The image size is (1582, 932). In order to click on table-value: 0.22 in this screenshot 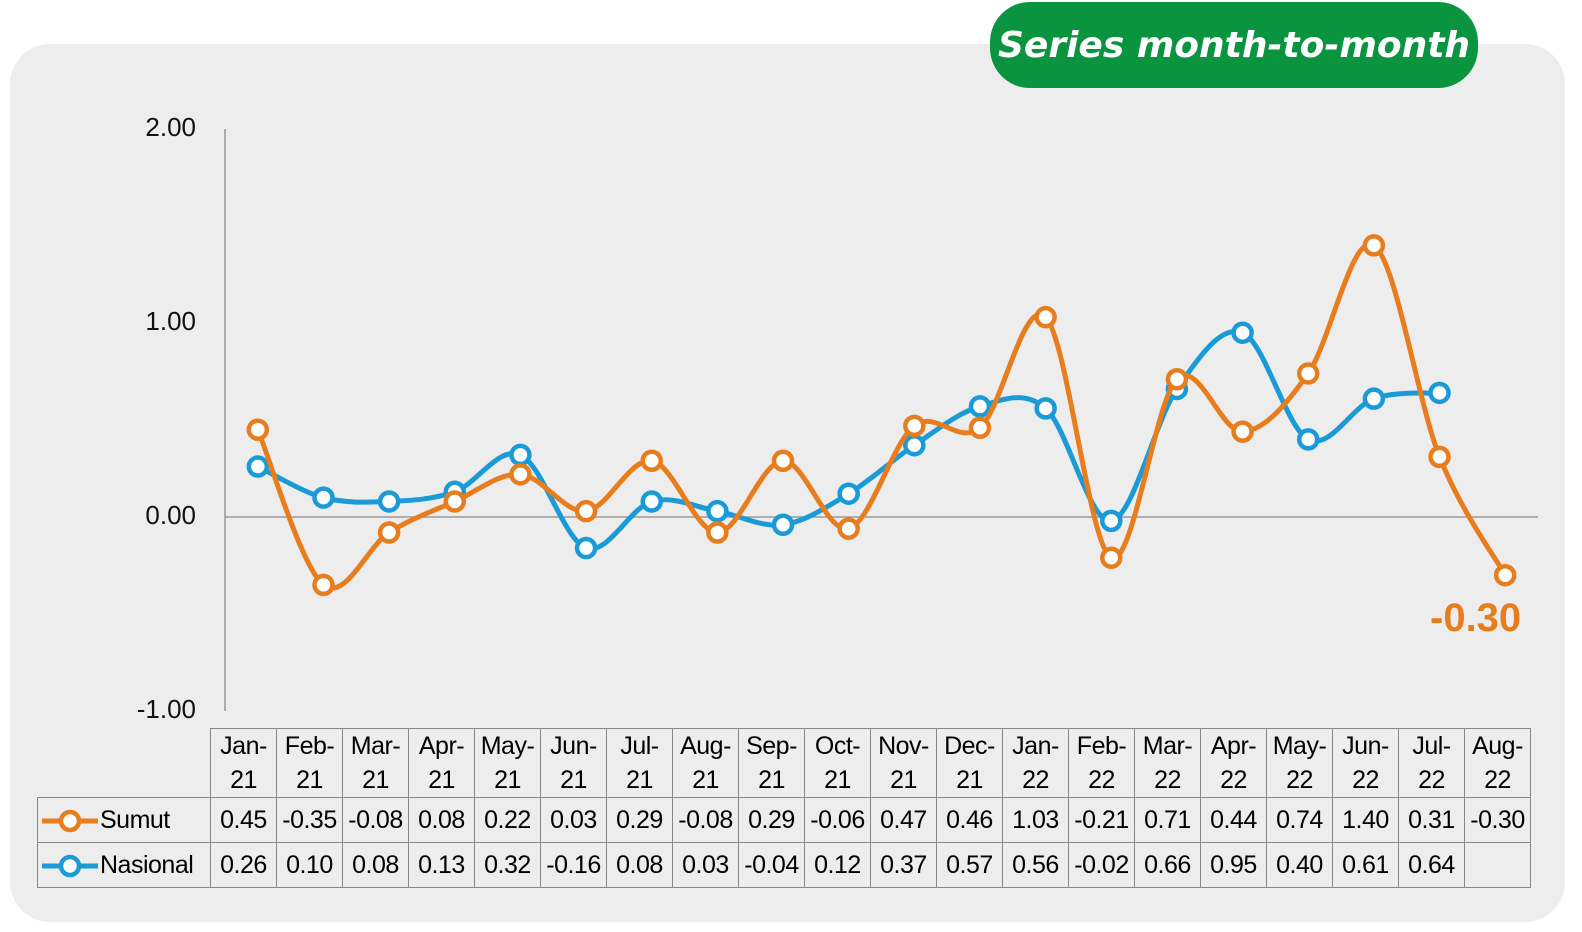, I will do `click(507, 820)`.